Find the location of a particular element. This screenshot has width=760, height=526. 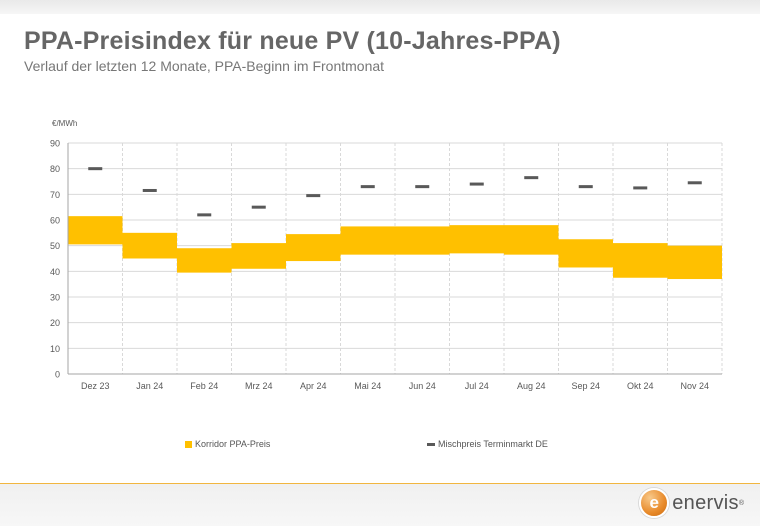

y-tick-label: 90 is located at coordinates (55, 144).